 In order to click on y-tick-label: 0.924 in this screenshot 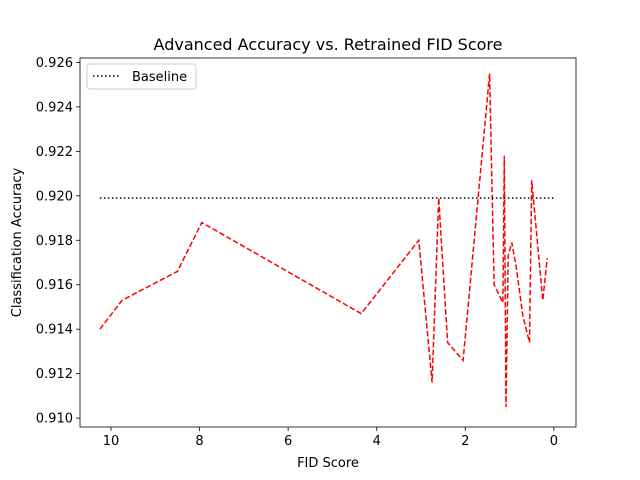, I will do `click(54, 107)`.